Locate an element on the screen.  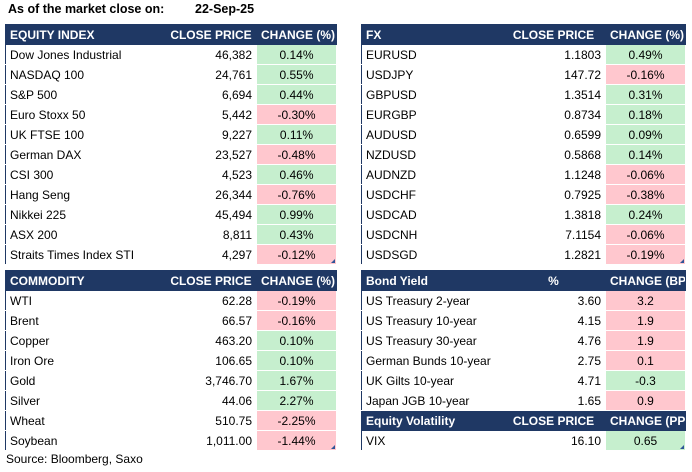
row-value: 44.06 is located at coordinates (211, 400).